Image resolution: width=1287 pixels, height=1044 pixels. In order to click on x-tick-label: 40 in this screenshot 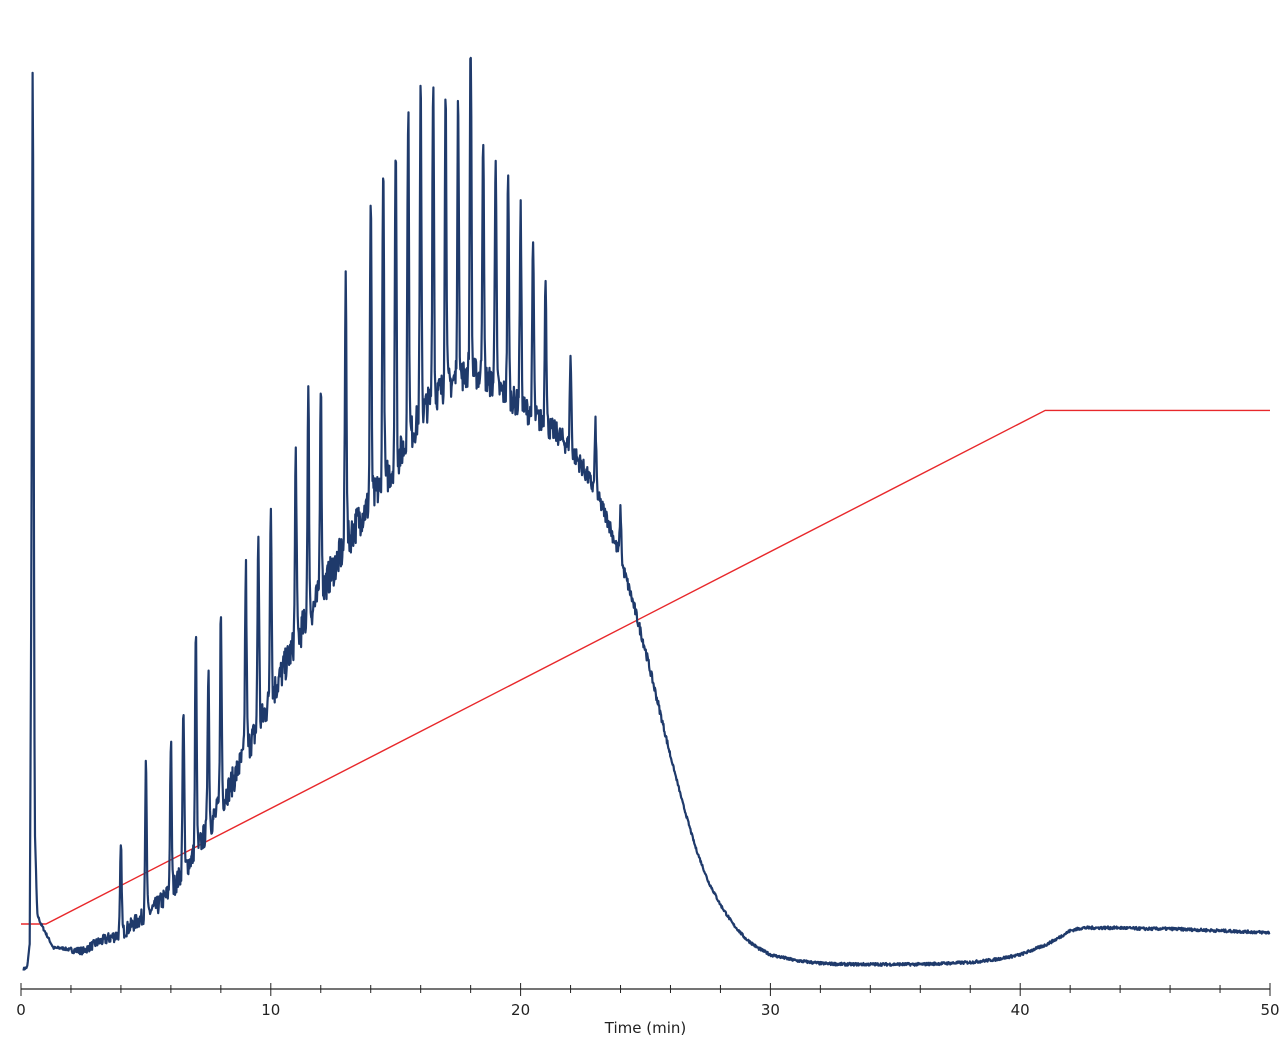, I will do `click(1020, 1010)`.